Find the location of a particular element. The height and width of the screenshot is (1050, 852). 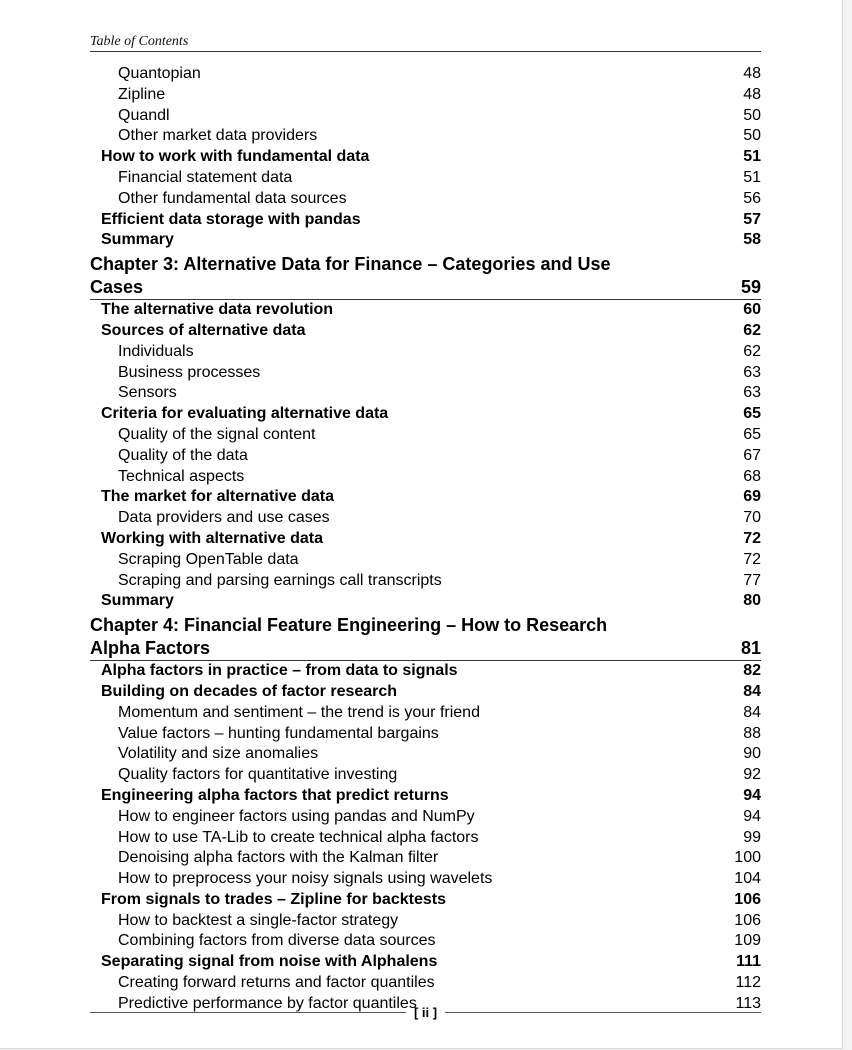

toc-subsection: Technical aspects 68 is located at coordinates (425, 477).